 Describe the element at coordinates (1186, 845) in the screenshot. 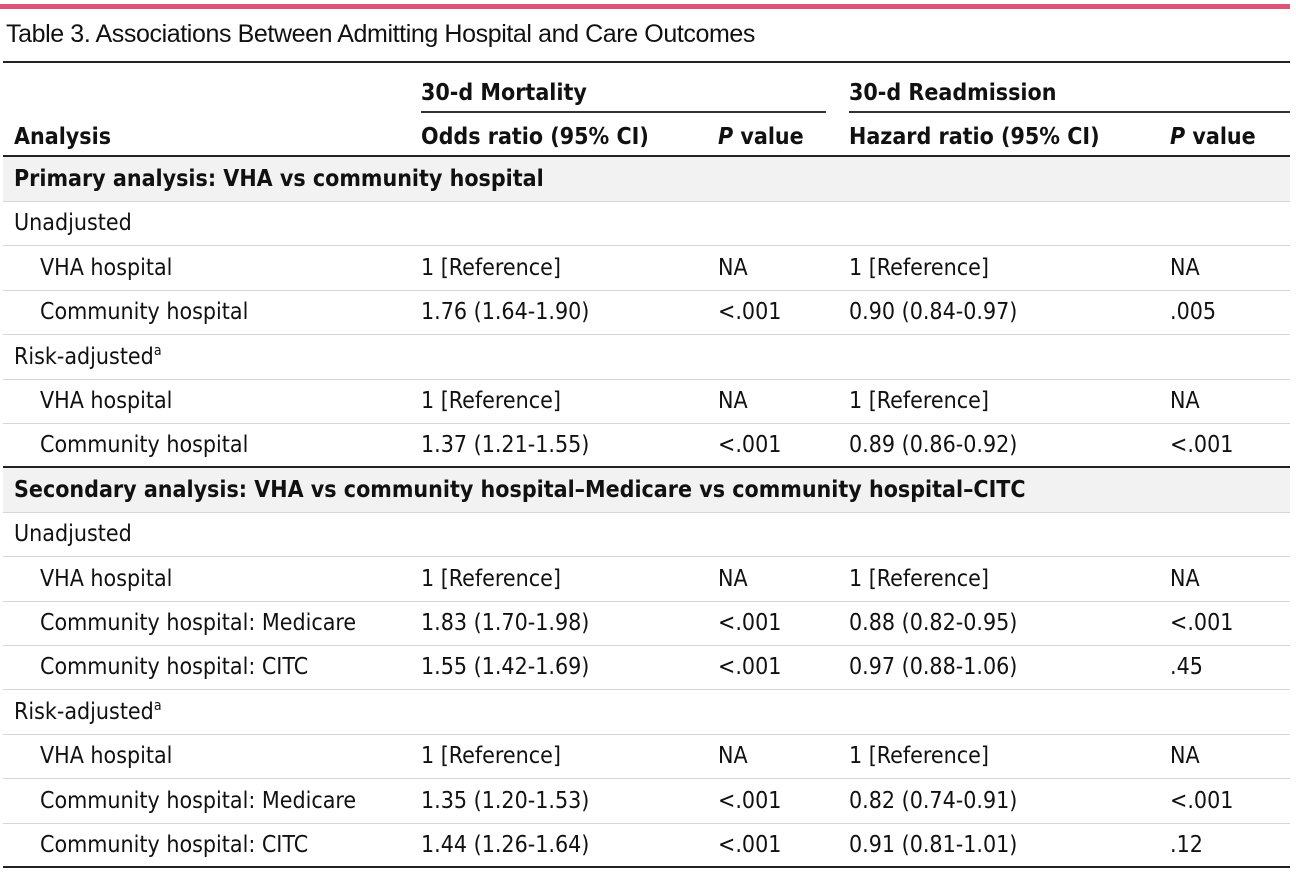

I see `p-value-readmission-cell: .12` at that location.